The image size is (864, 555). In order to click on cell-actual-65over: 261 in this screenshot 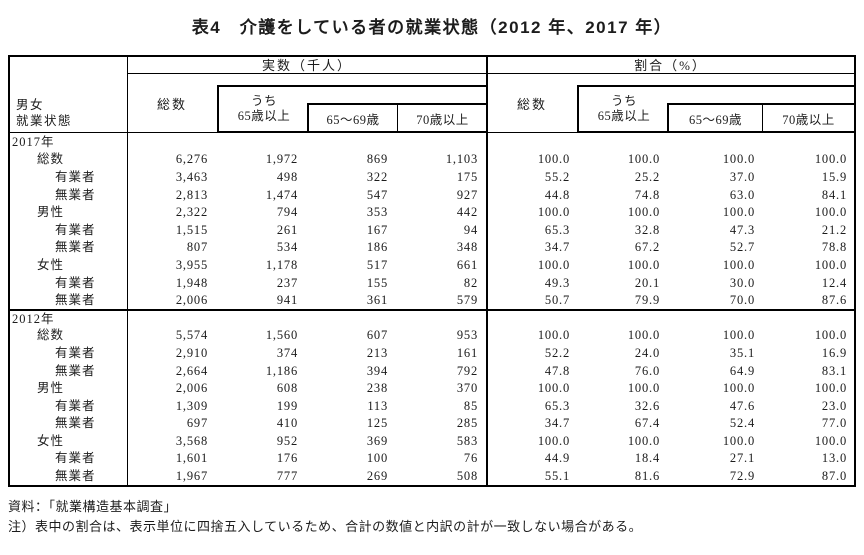, I will do `click(287, 229)`.